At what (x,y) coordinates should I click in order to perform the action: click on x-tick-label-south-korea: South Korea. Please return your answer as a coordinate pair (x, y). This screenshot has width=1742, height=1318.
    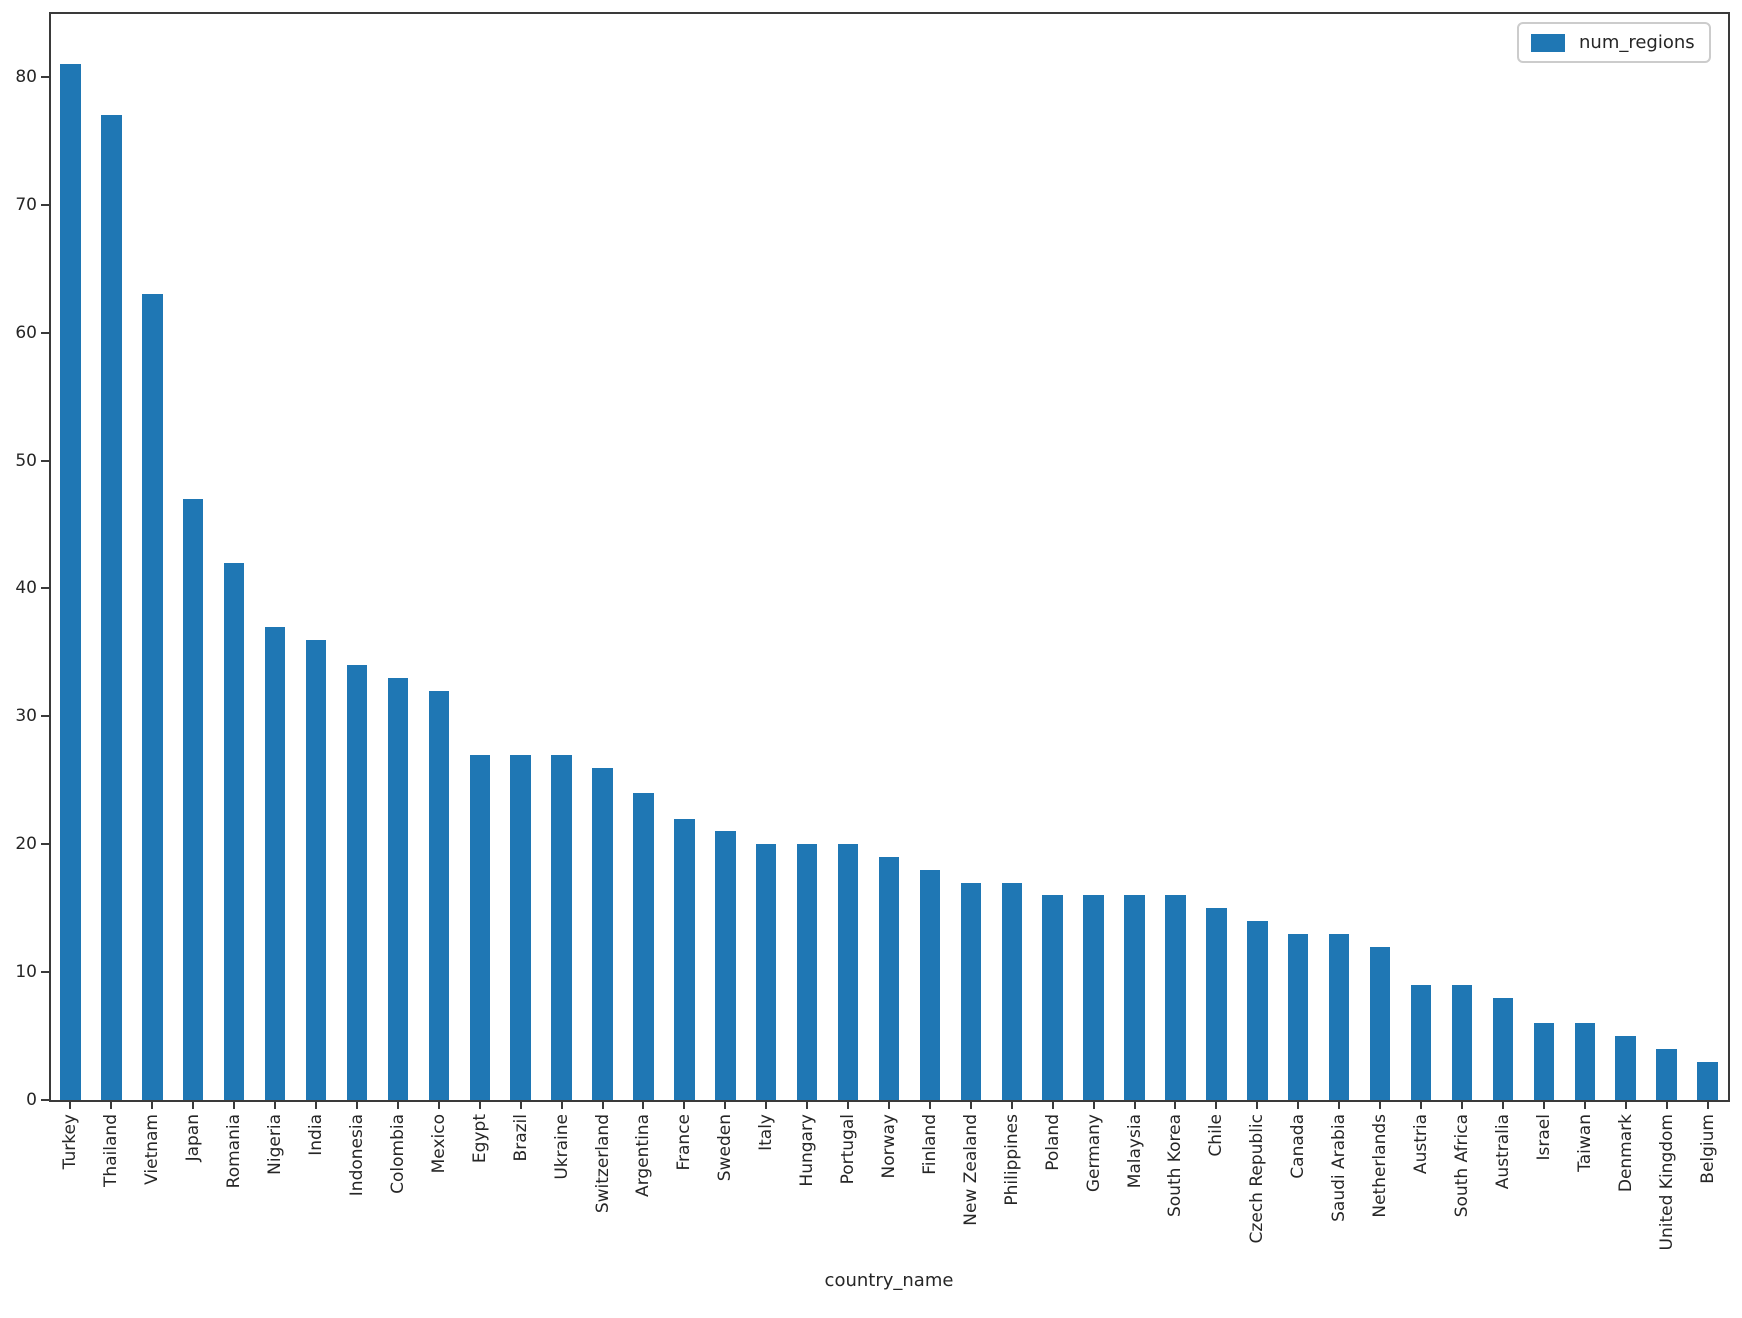
    Looking at the image, I should click on (1175, 1165).